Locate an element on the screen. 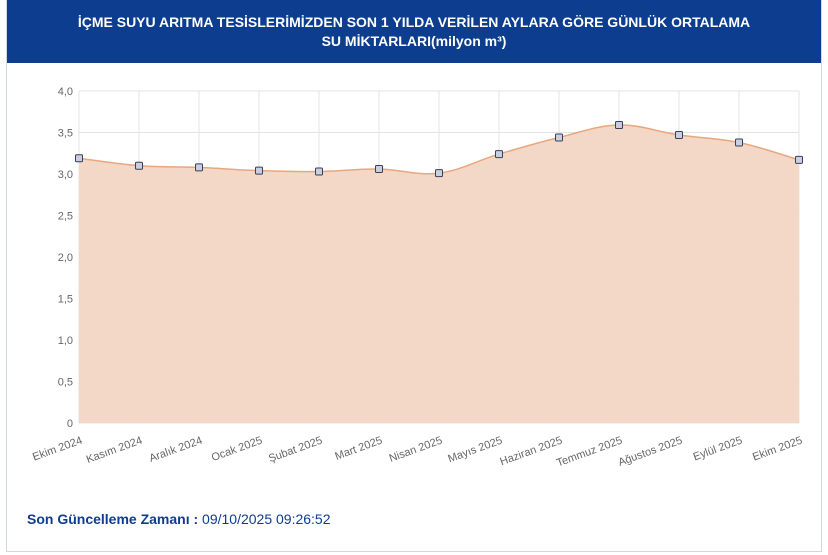 The image size is (828, 555). y-tick-label: 3,5 is located at coordinates (65, 134).